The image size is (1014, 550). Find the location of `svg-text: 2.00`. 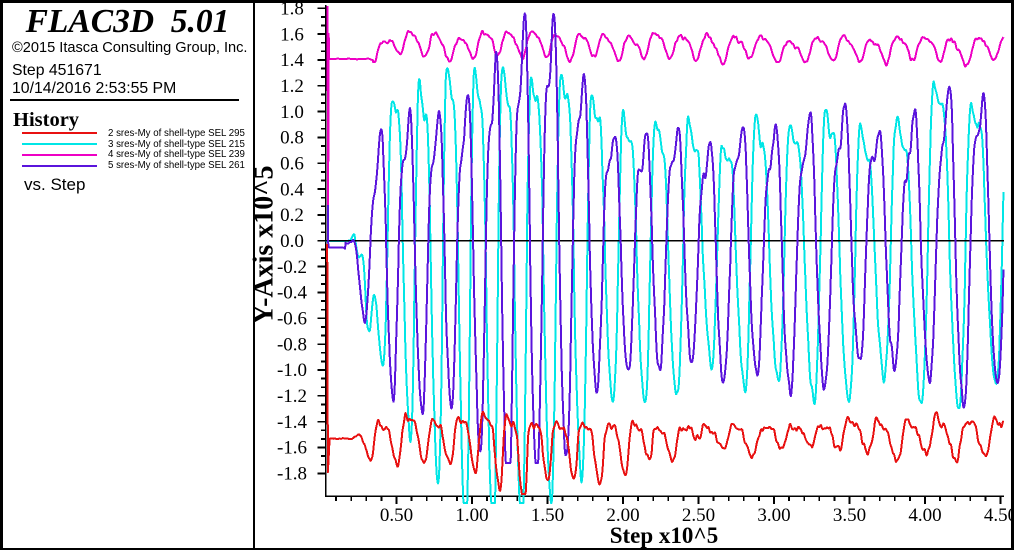

svg-text: 2.00 is located at coordinates (622, 515).